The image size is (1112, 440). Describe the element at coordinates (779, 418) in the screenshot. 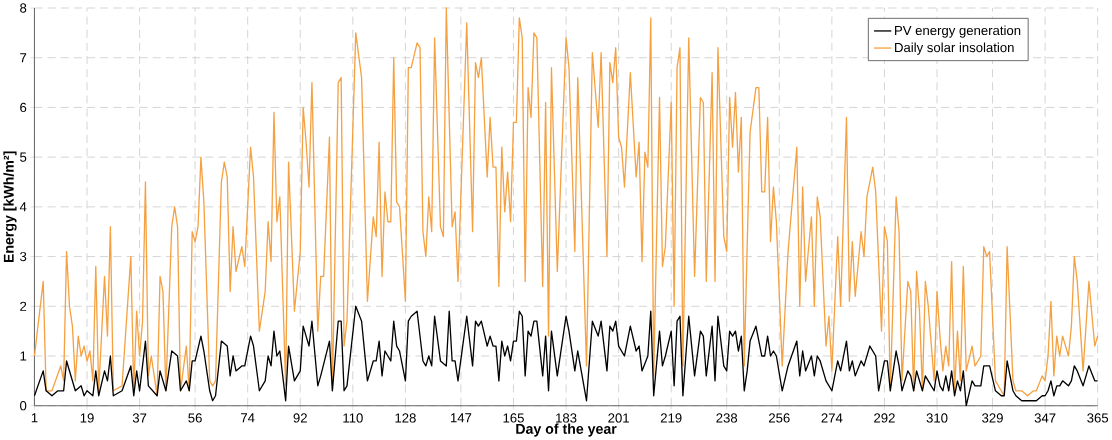

I see `x-tick-label: 256` at that location.